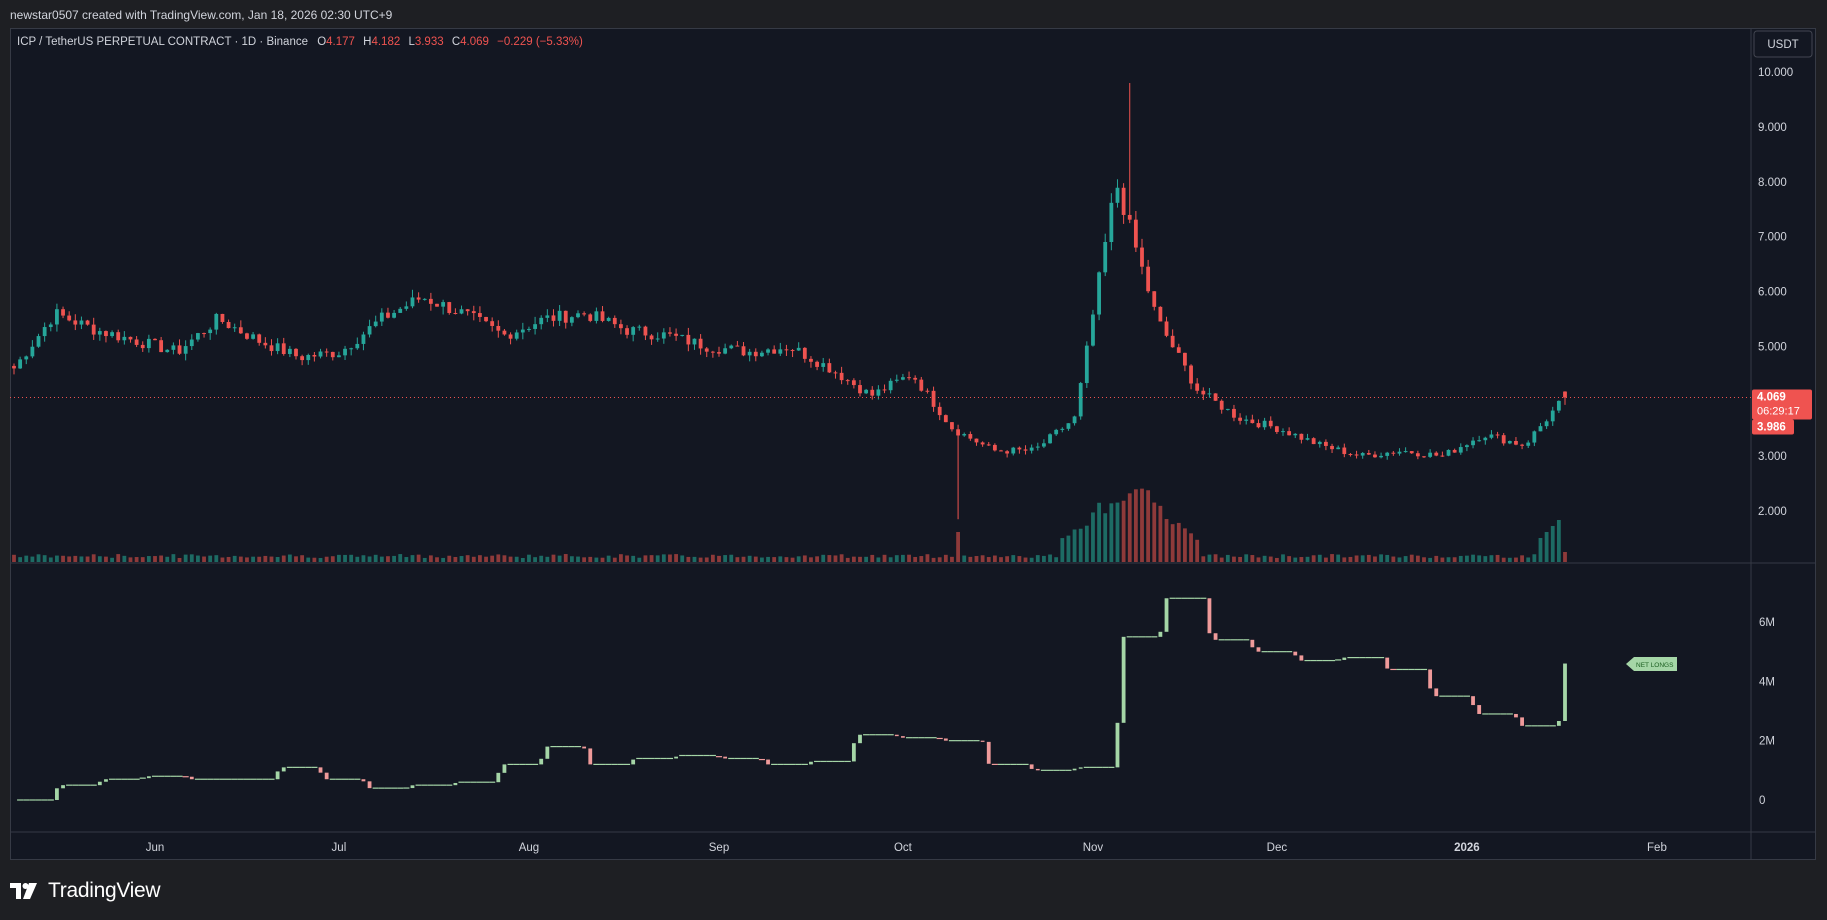  I want to click on price-tick-label: 10.000, so click(1775, 73).